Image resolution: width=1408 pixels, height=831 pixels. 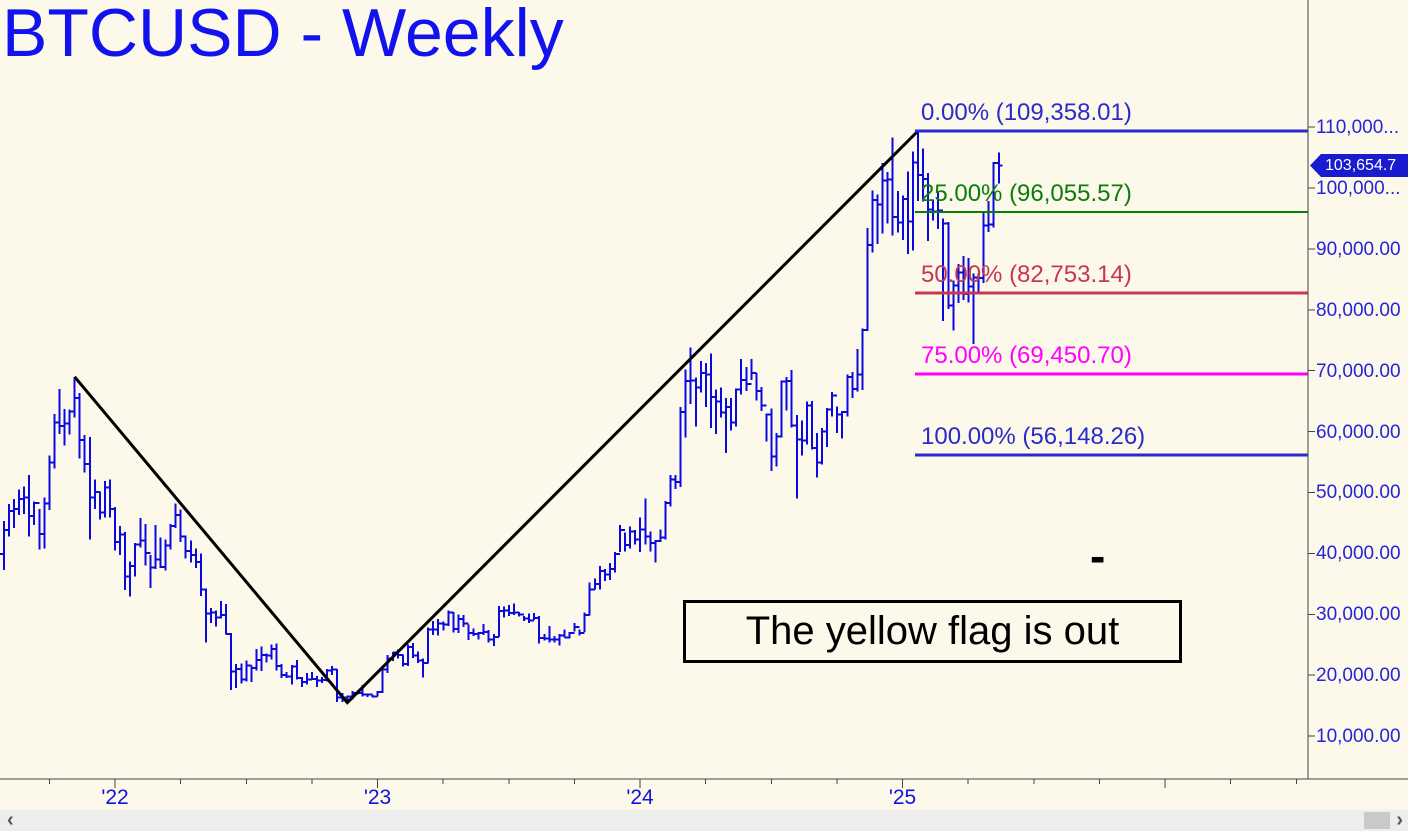 I want to click on y-axis-label: 10,000.00, so click(x=1358, y=737).